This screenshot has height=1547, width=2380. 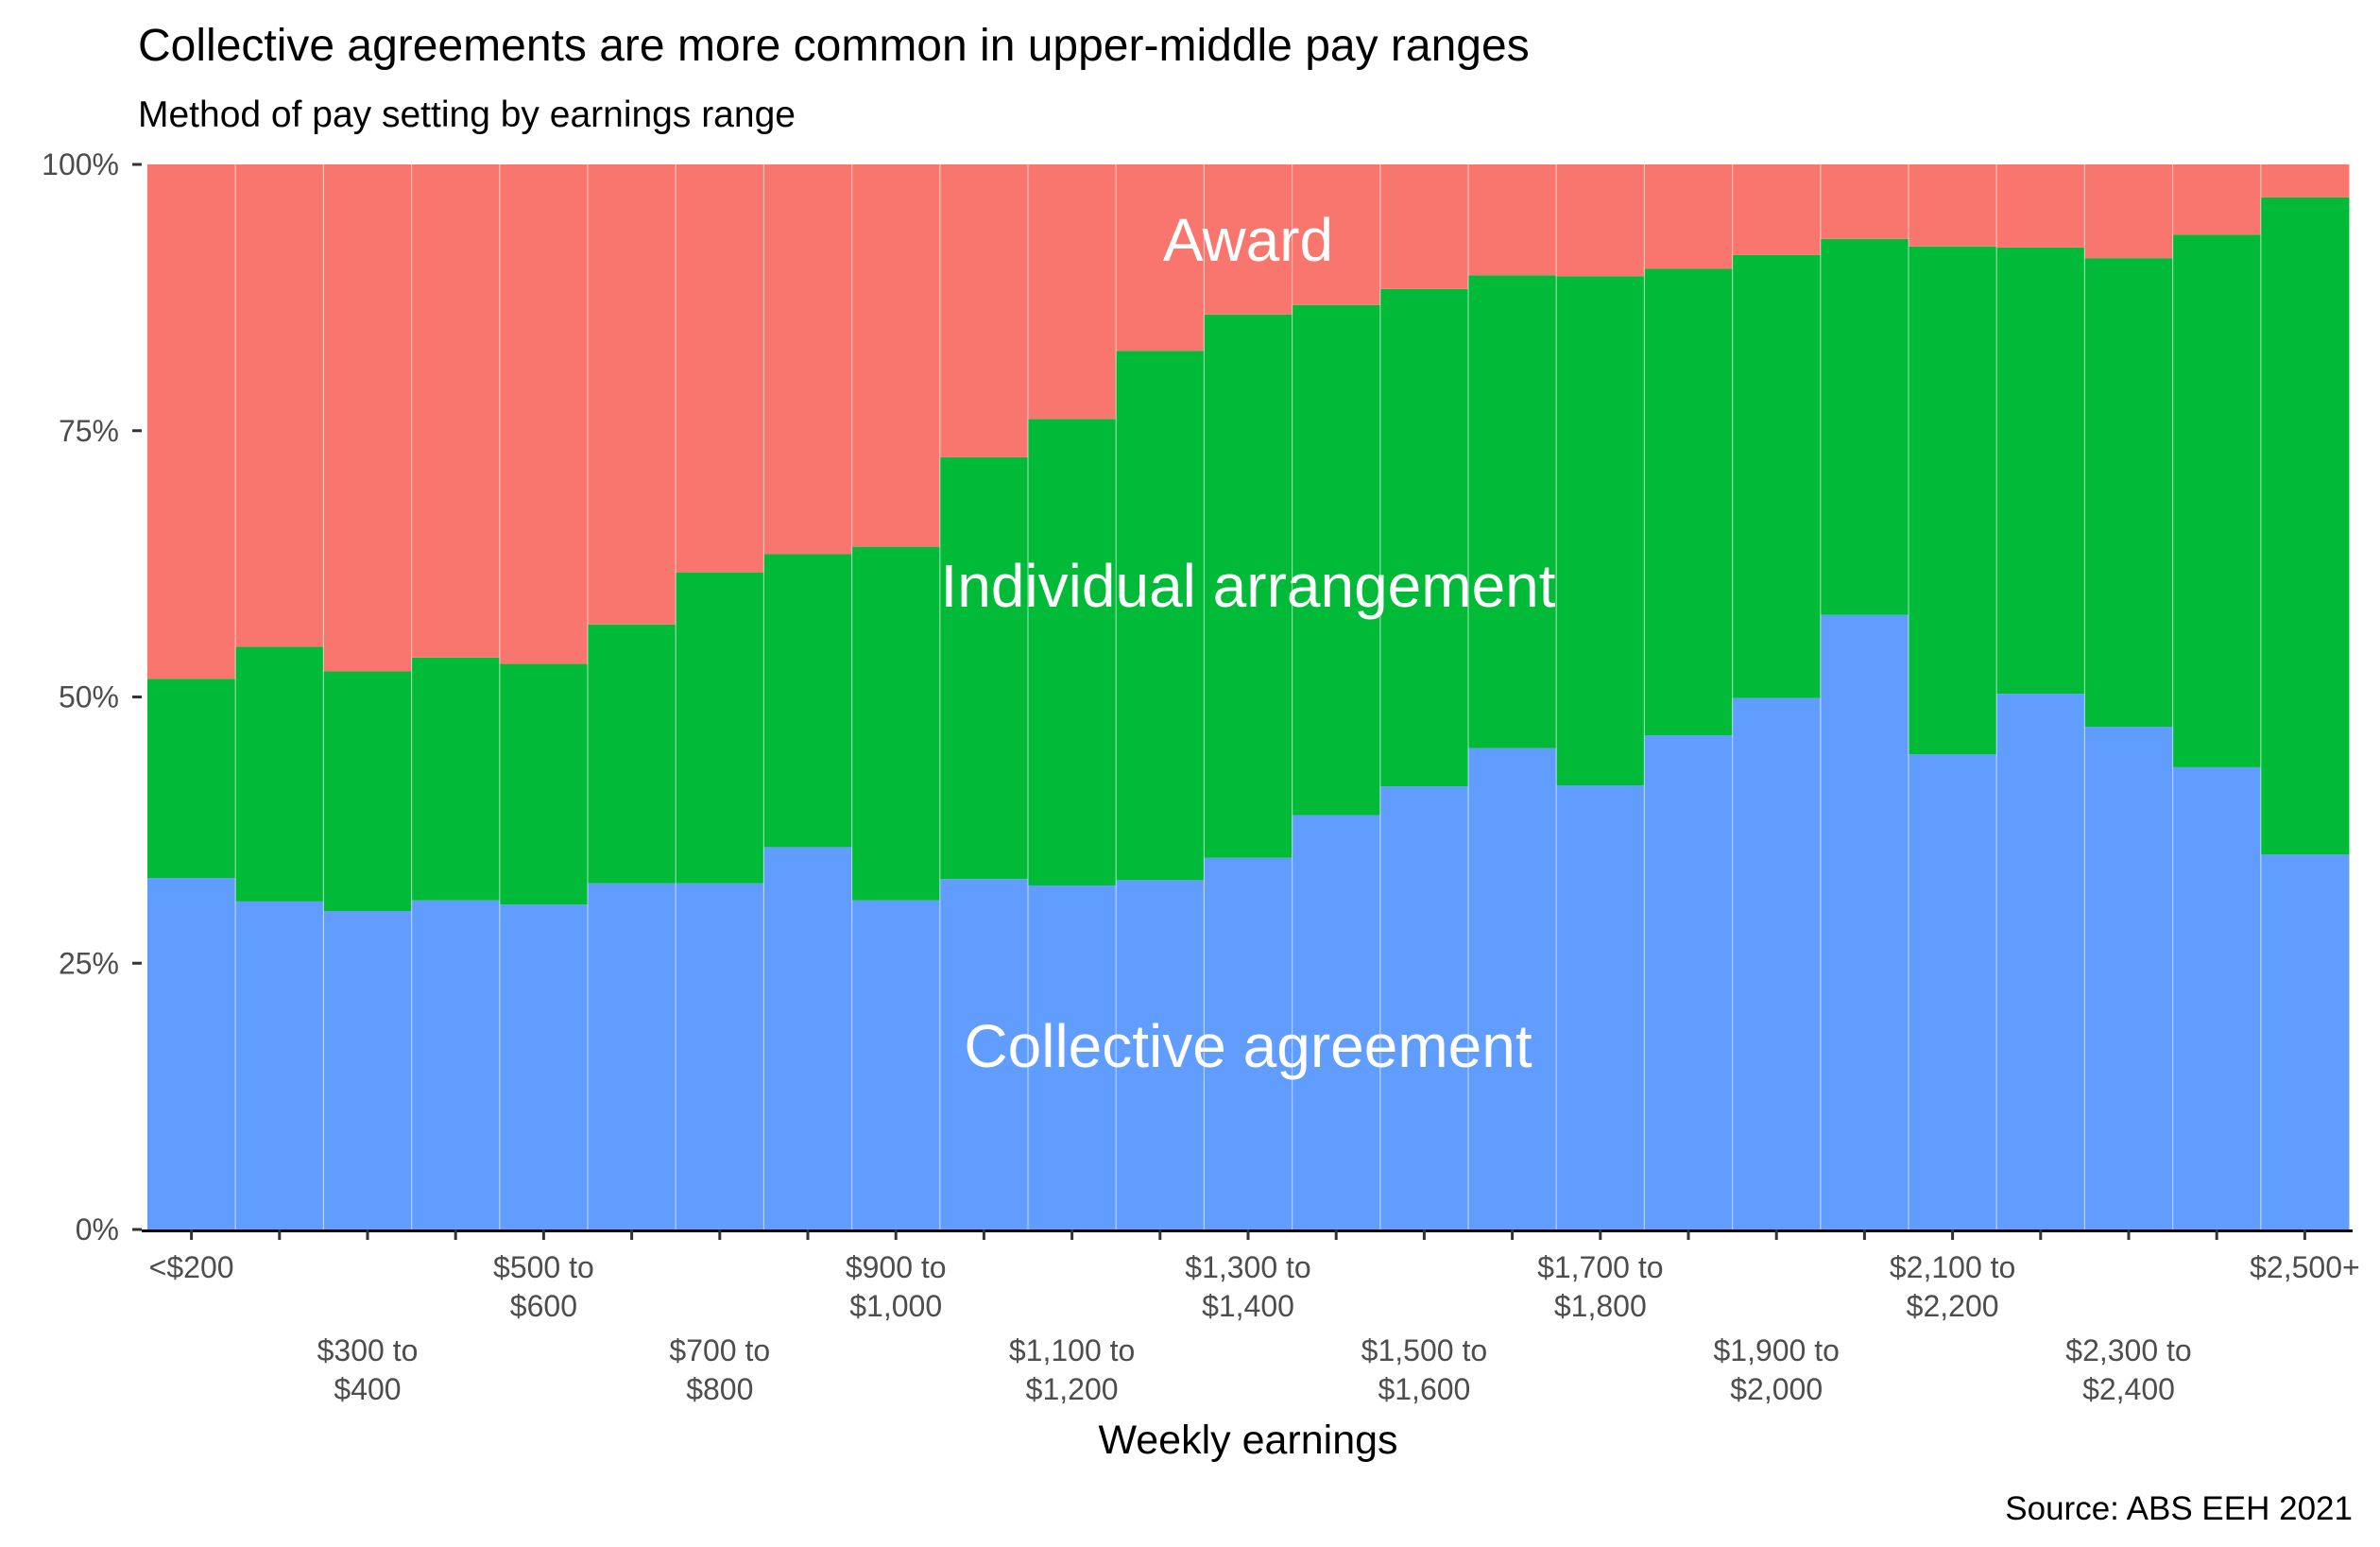 What do you see at coordinates (368, 1350) in the screenshot?
I see `x-tick-label: $300 to` at bounding box center [368, 1350].